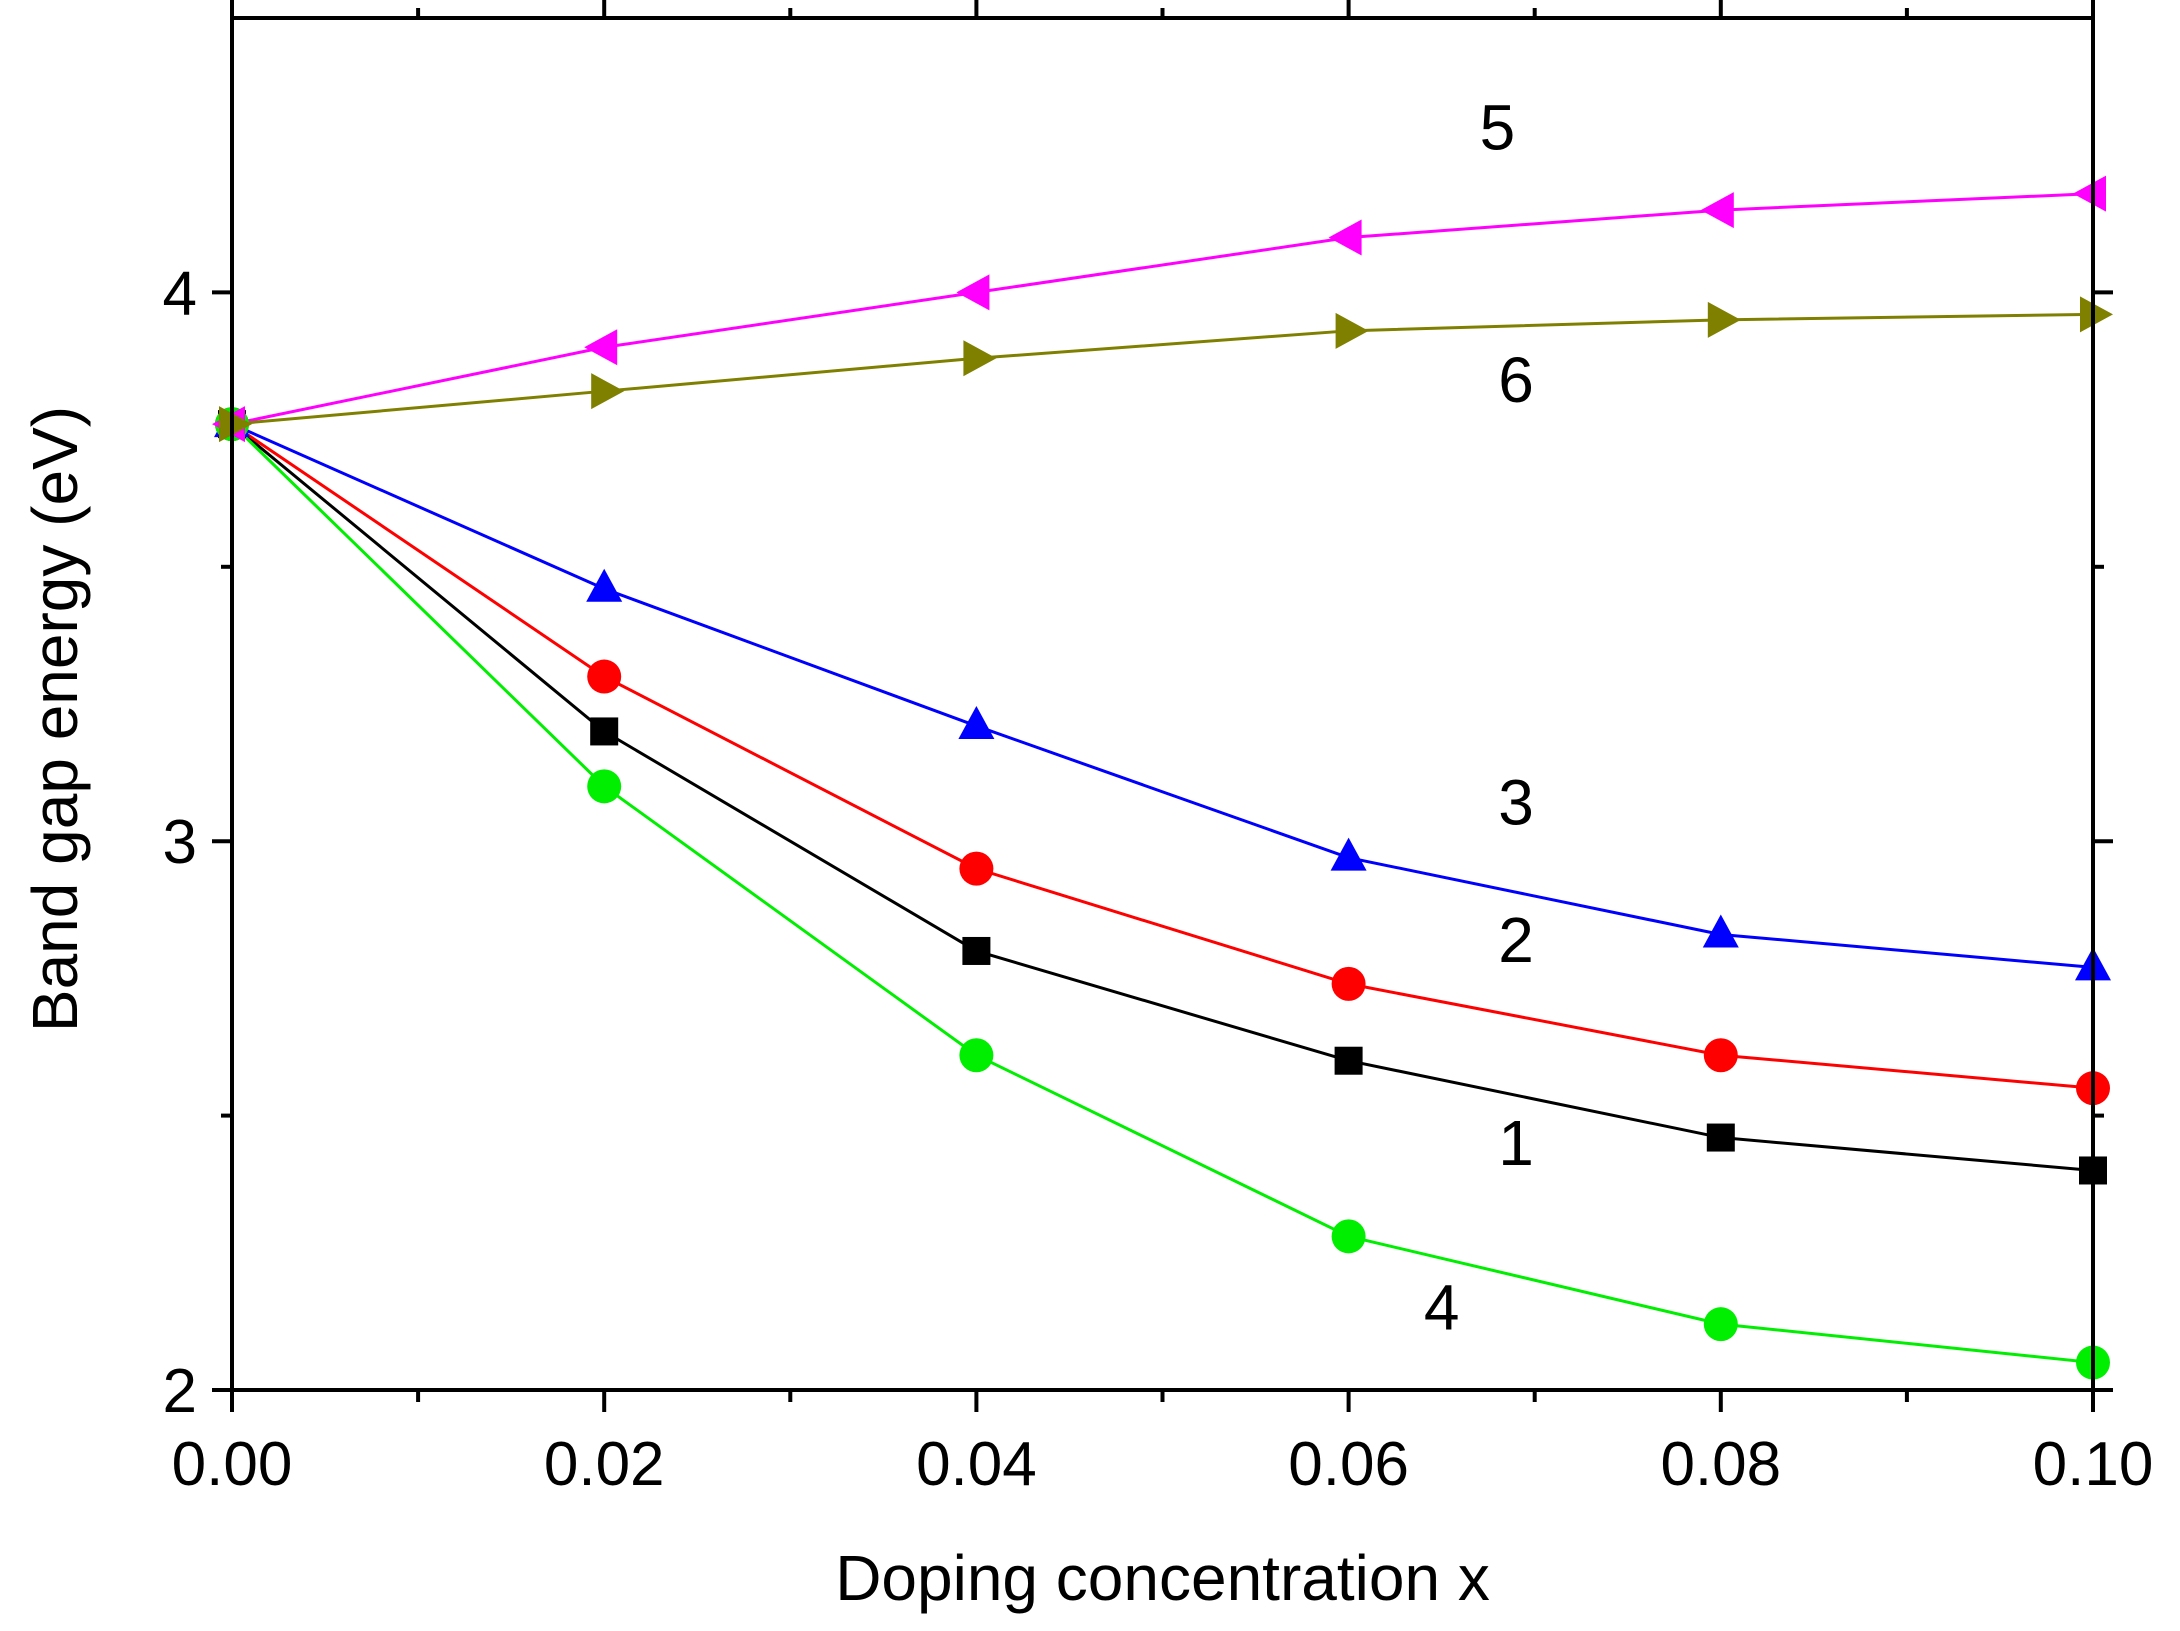 Image resolution: width=2180 pixels, height=1631 pixels. What do you see at coordinates (1516, 1143) in the screenshot?
I see `series-1-label: 1` at bounding box center [1516, 1143].